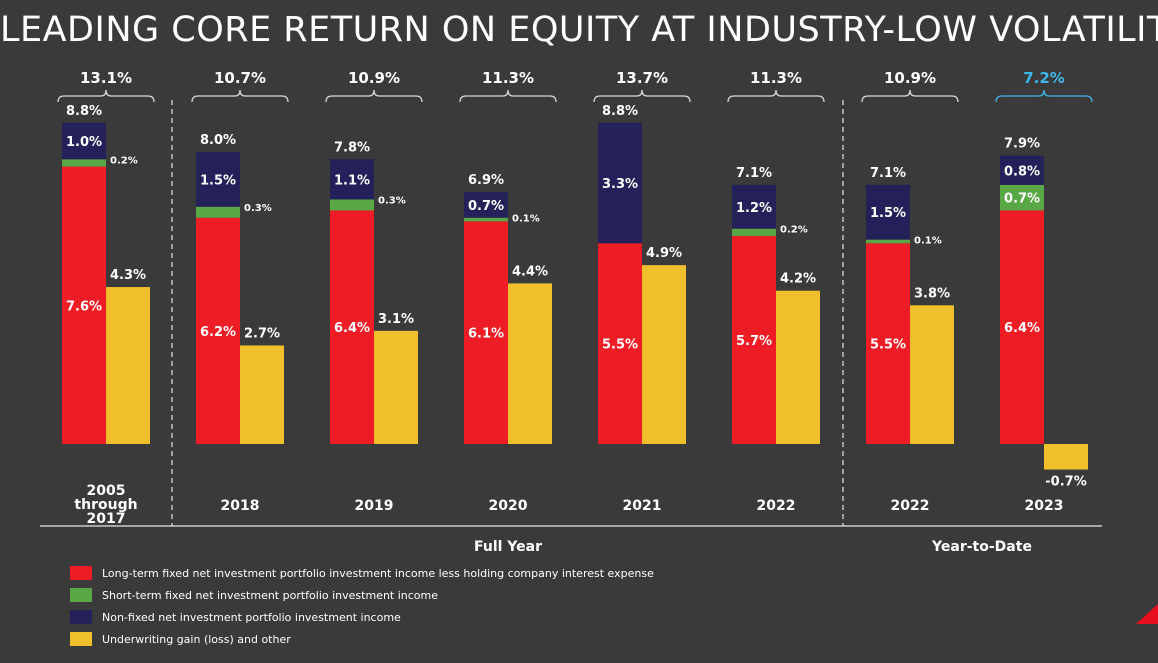 This screenshot has height=663, width=1158. What do you see at coordinates (575, 86) in the screenshot?
I see `total-braces: 13.1% 10.7% 10.9% 11.3% 13.7% 11.3% 10.9% 7.2%` at bounding box center [575, 86].